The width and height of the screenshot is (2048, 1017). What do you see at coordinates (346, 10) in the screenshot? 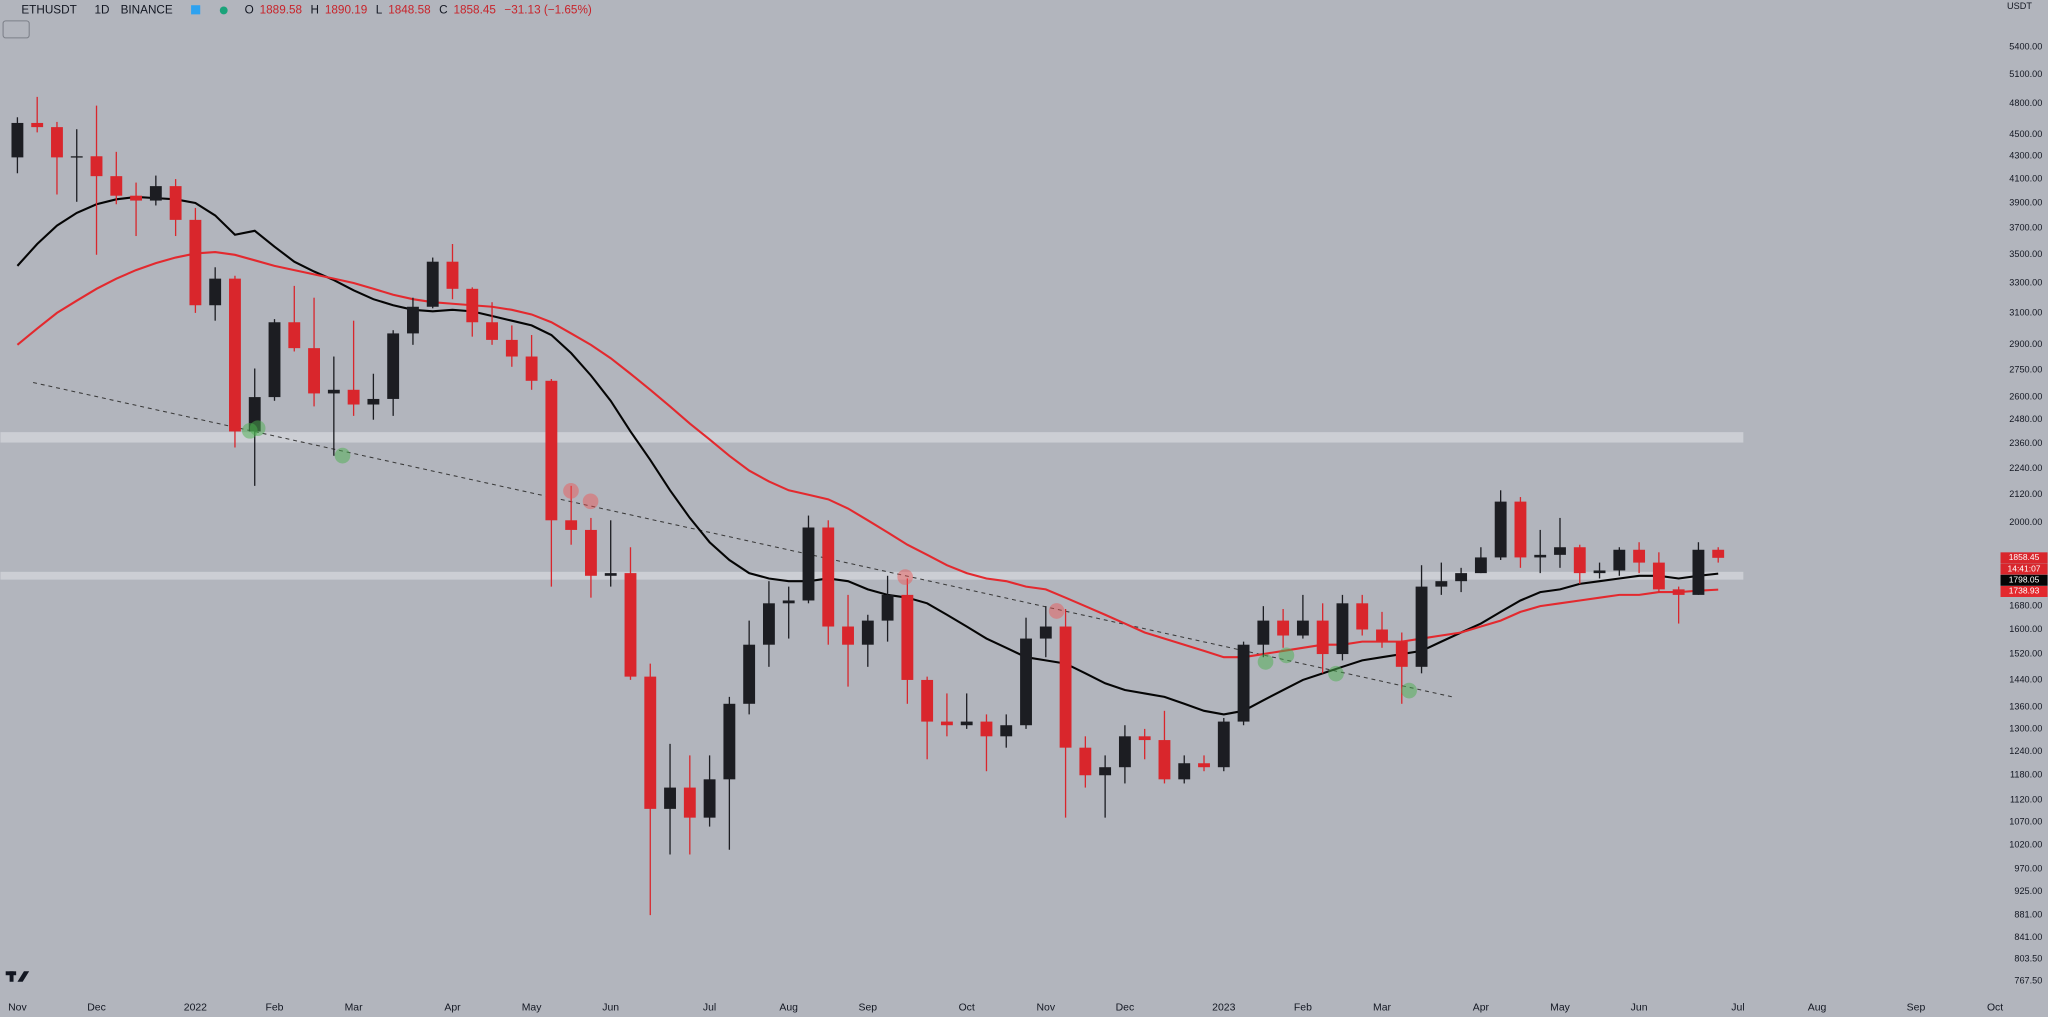
I see `high-value: 1890.19` at bounding box center [346, 10].